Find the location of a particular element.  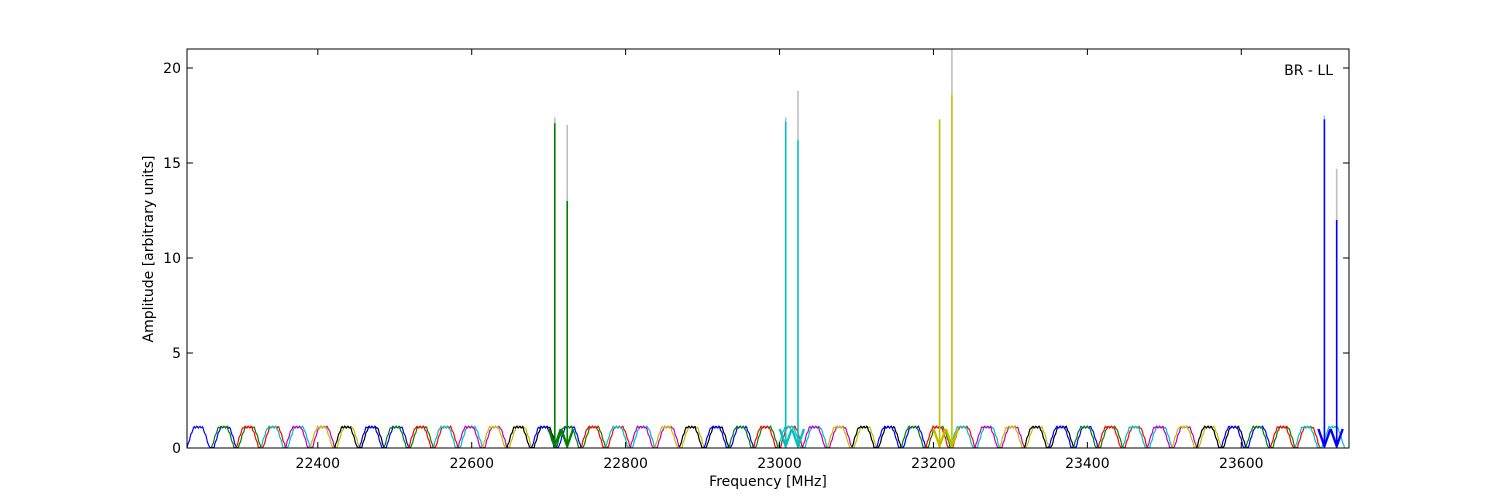

chart-annotation: BR - LL is located at coordinates (1308, 71).